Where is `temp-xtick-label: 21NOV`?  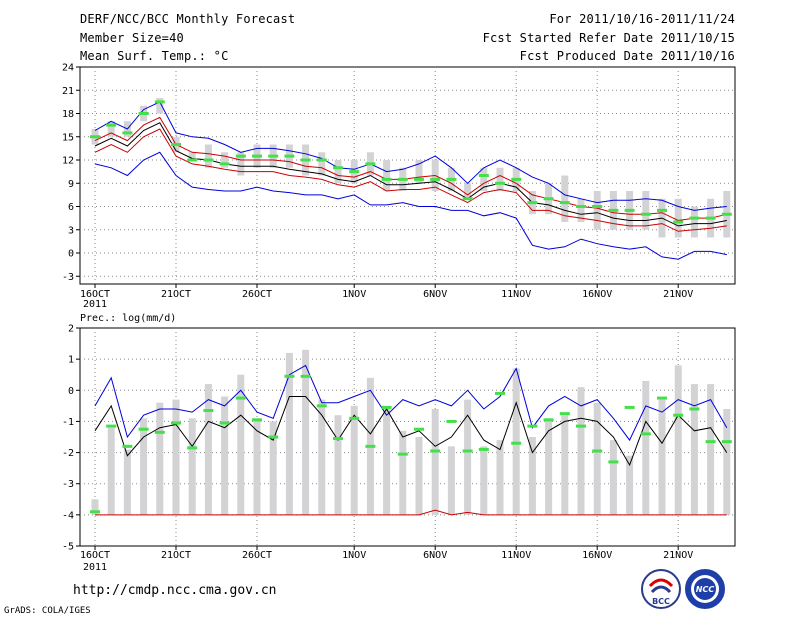 temp-xtick-label: 21NOV is located at coordinates (678, 294).